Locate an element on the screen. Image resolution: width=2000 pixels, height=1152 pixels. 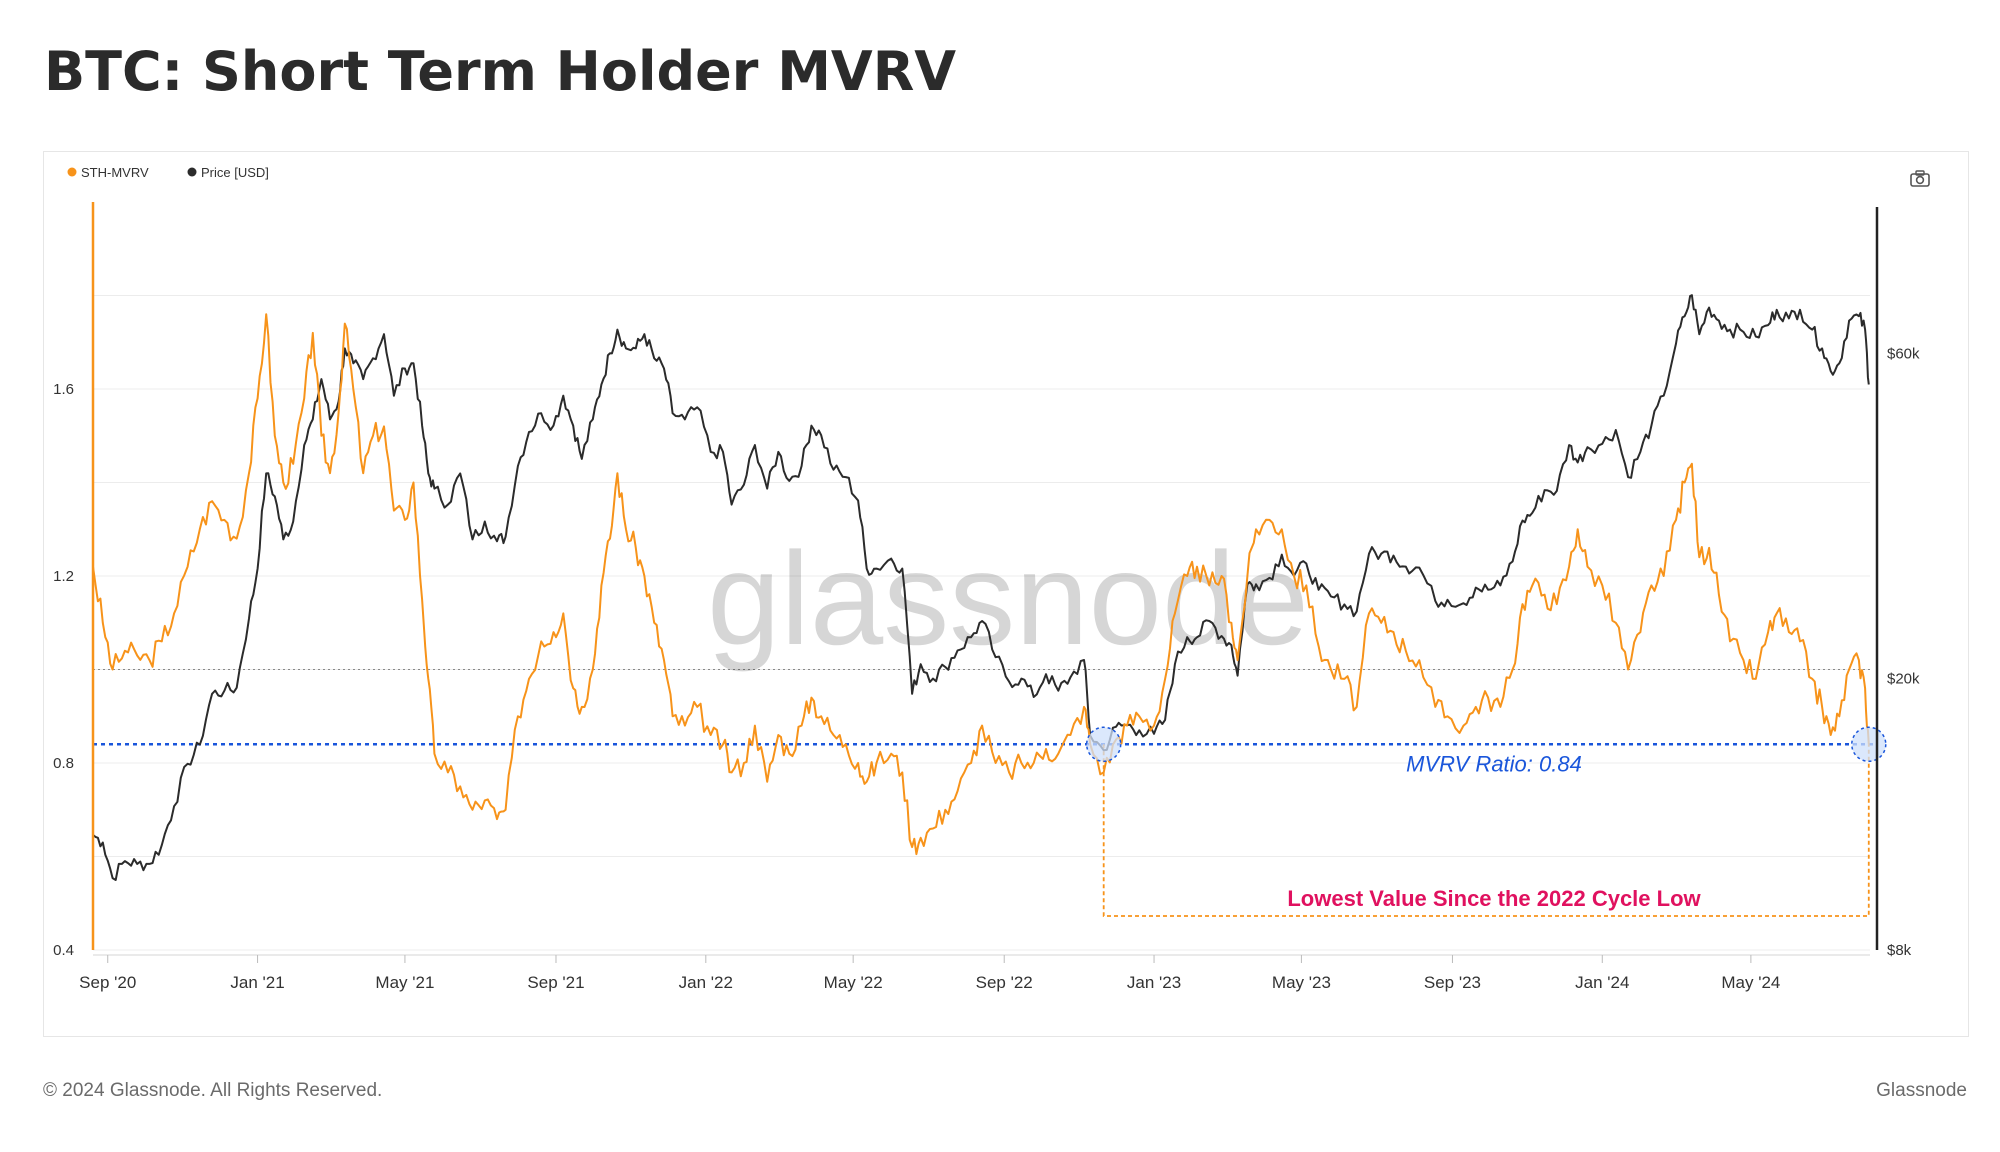
cycle-low-label: Lowest Value Since the 2022 Cycle Low is located at coordinates (1494, 898).